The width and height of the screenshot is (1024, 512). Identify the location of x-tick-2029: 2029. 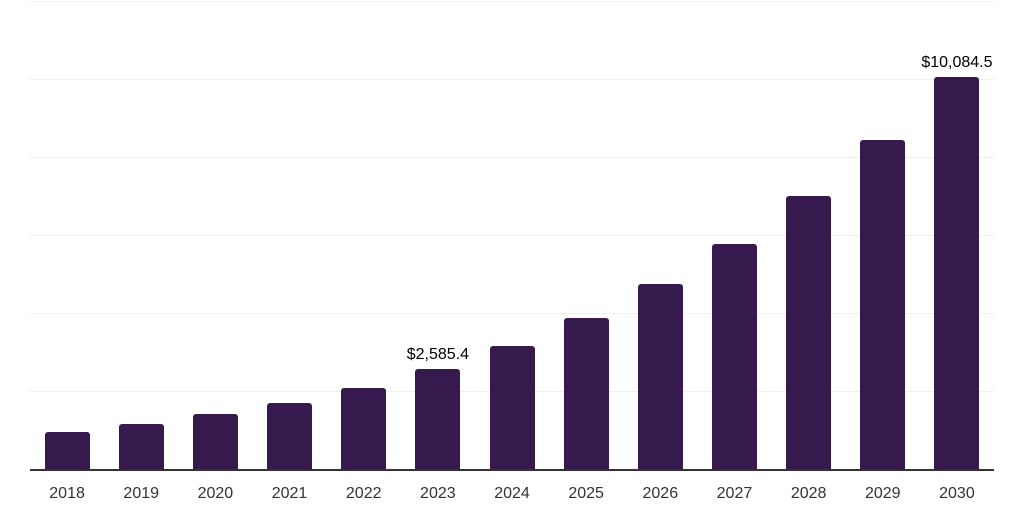
(882, 493).